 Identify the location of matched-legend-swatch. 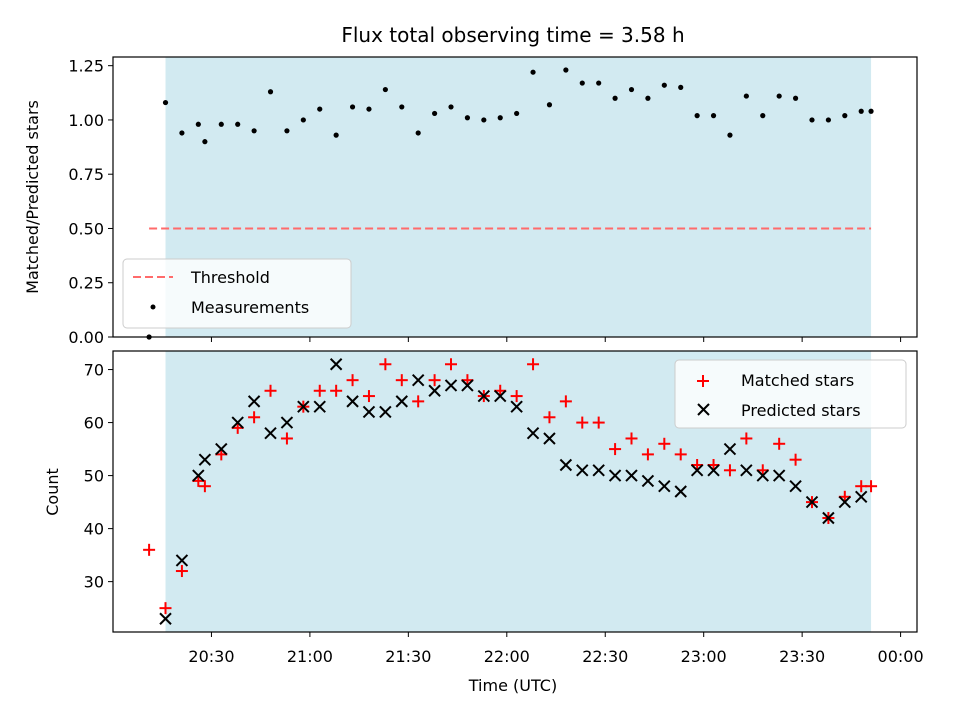
(703, 381).